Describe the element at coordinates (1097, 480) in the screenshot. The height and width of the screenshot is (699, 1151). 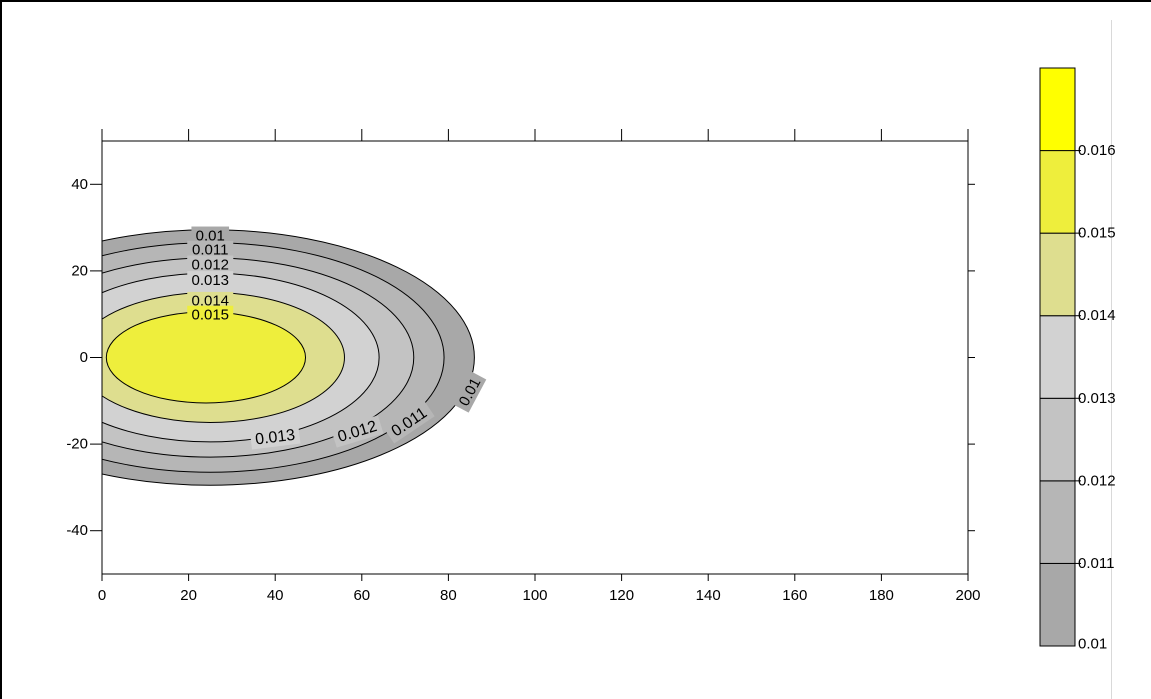
I see `colorbar-label: 0.012` at that location.